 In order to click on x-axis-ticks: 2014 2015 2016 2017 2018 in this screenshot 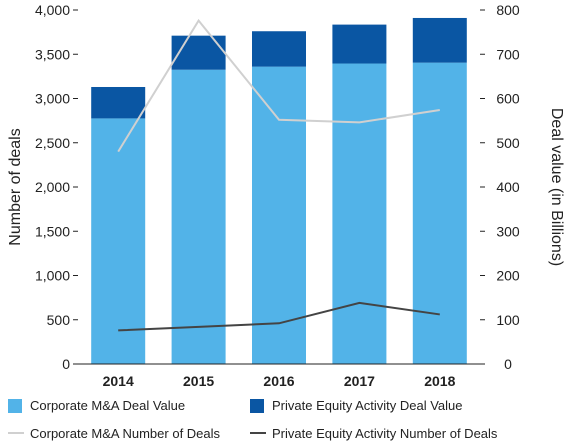, I will do `click(279, 381)`.